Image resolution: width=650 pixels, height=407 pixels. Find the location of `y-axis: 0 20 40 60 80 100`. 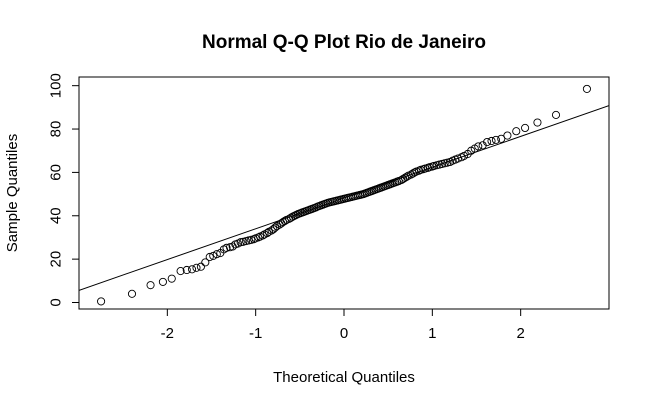

y-axis: 0 20 40 60 80 100 is located at coordinates (63, 190).